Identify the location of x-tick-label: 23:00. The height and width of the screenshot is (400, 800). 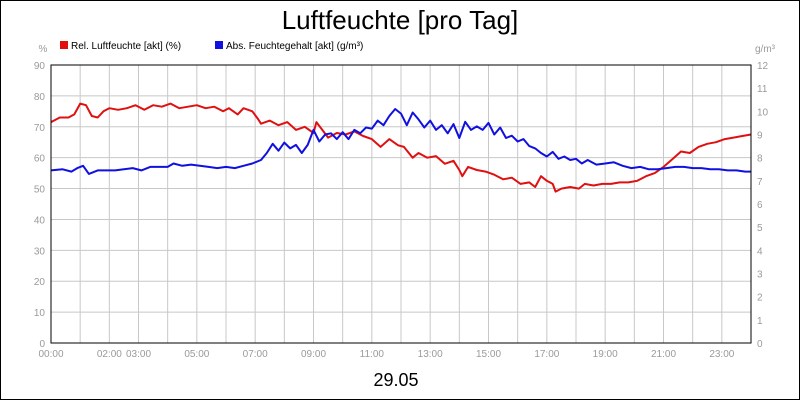
(721, 354).